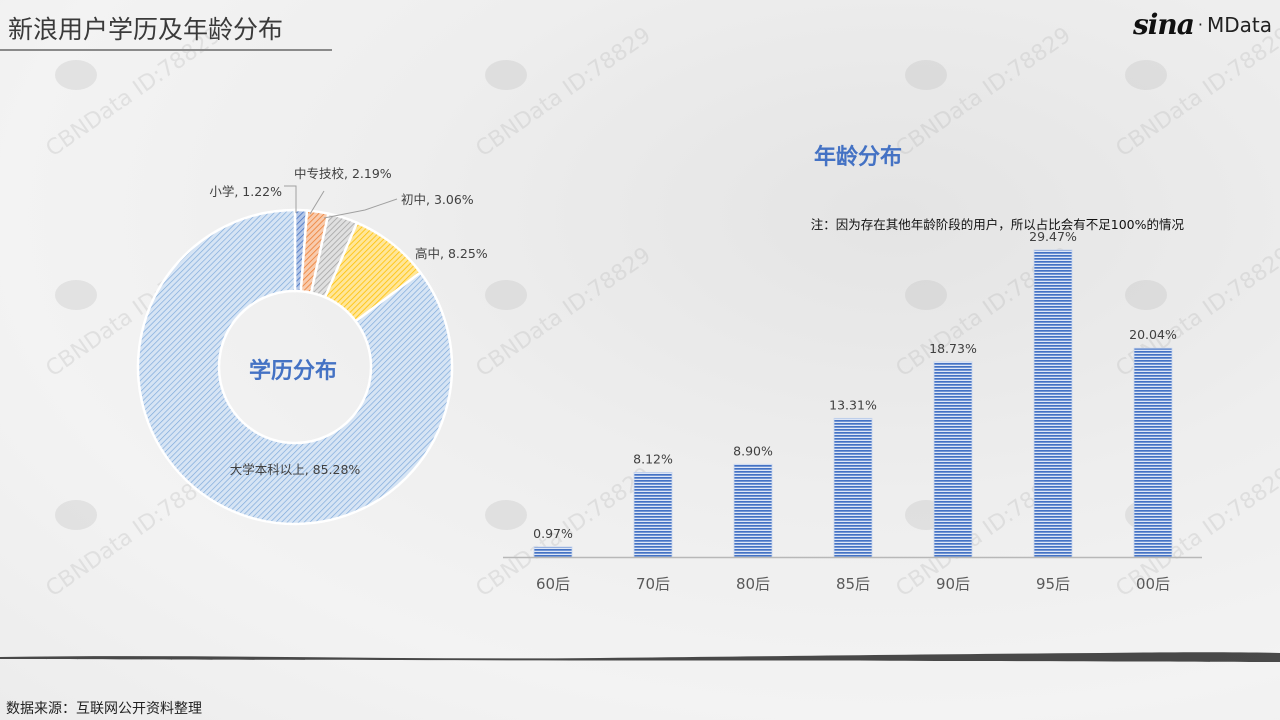 The image size is (1280, 720). I want to click on bar-value-label: 8.90%, so click(753, 450).